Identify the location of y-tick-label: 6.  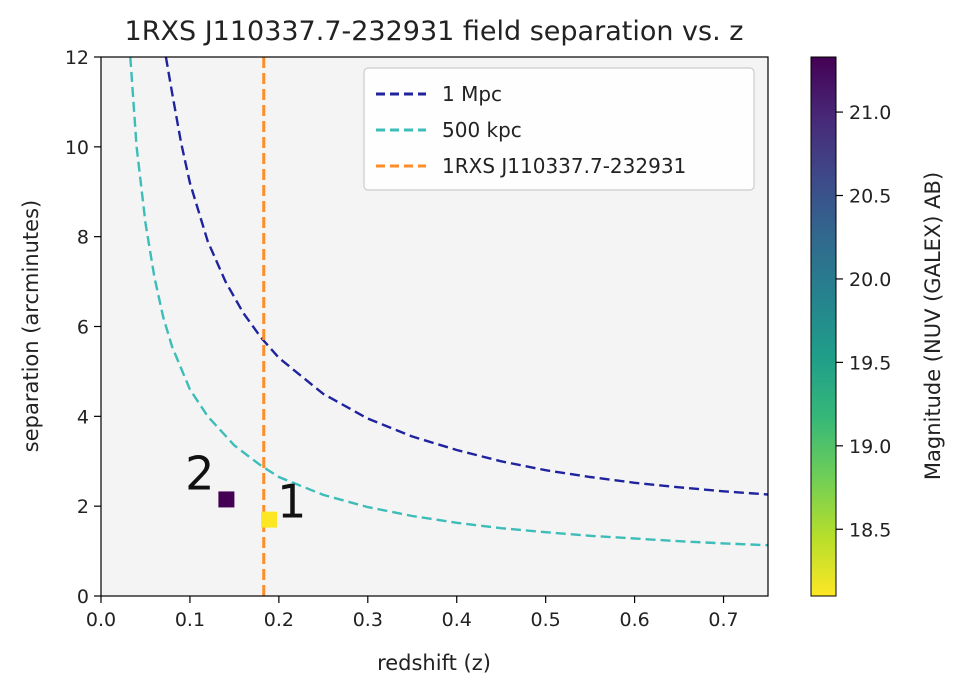
(83, 328).